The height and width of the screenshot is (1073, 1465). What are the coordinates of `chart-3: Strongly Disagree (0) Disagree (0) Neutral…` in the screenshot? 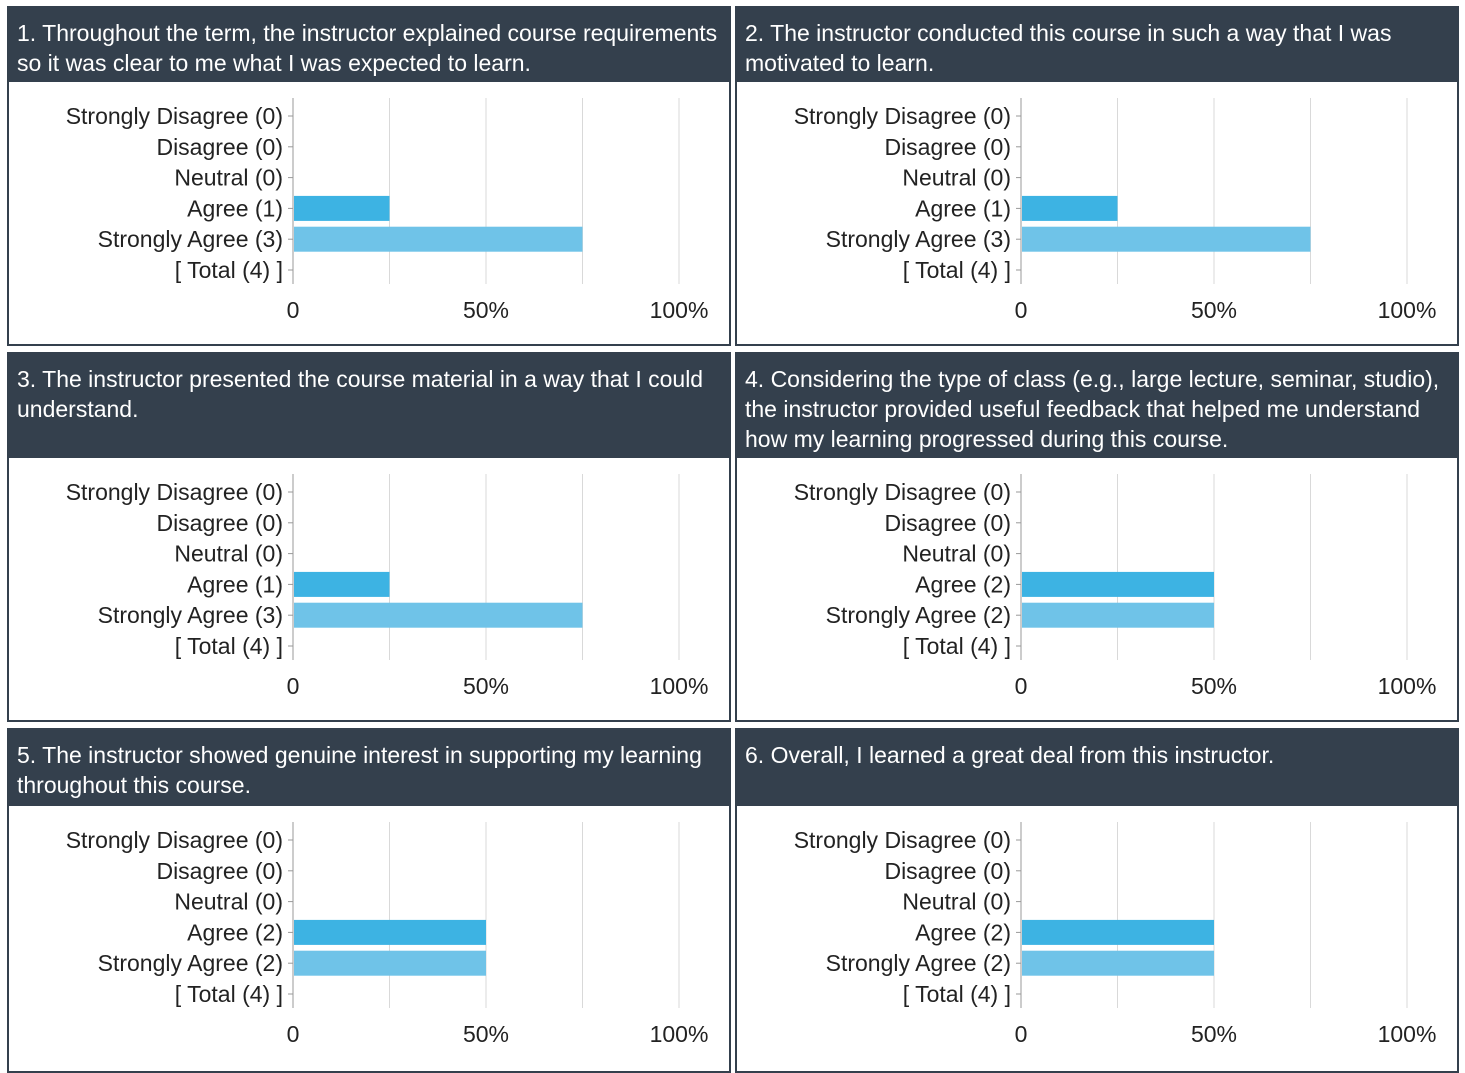 It's located at (387, 586).